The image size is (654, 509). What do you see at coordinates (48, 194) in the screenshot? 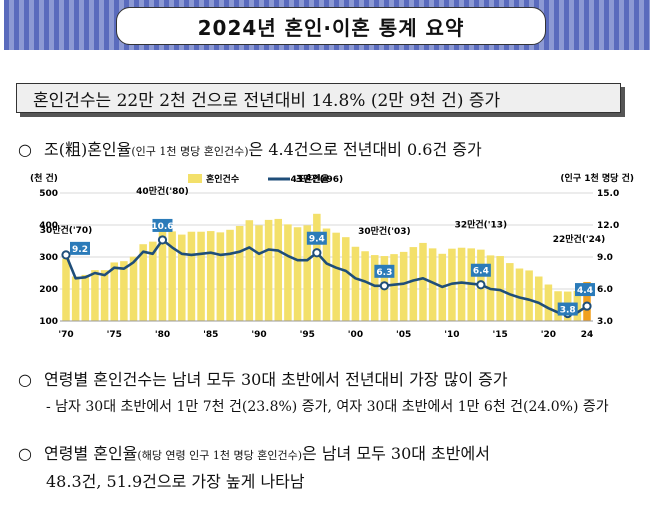
I see `y-left-tick-label: 500` at bounding box center [48, 194].